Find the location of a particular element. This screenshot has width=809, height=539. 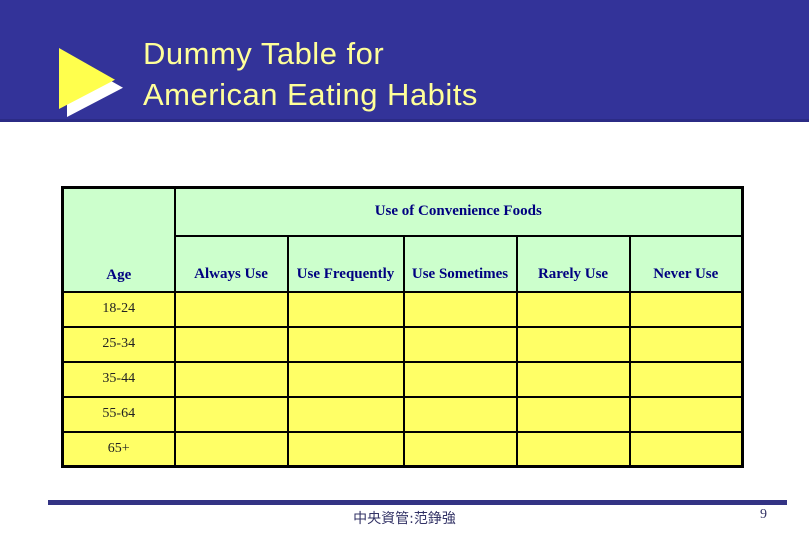

page-number: 9 is located at coordinates (763, 514).